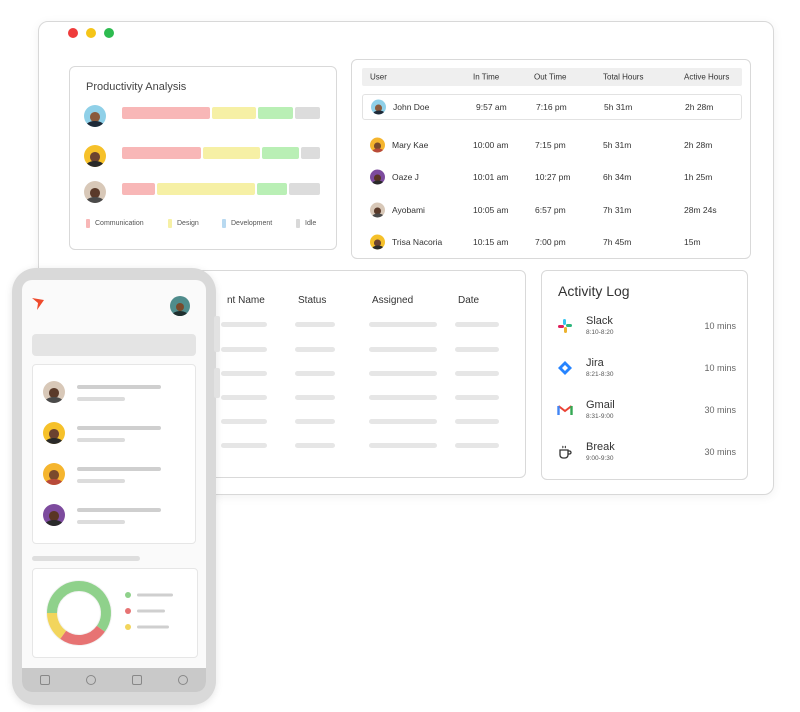 This screenshot has width=800, height=712. What do you see at coordinates (188, 223) in the screenshot?
I see `legend-label: Design` at bounding box center [188, 223].